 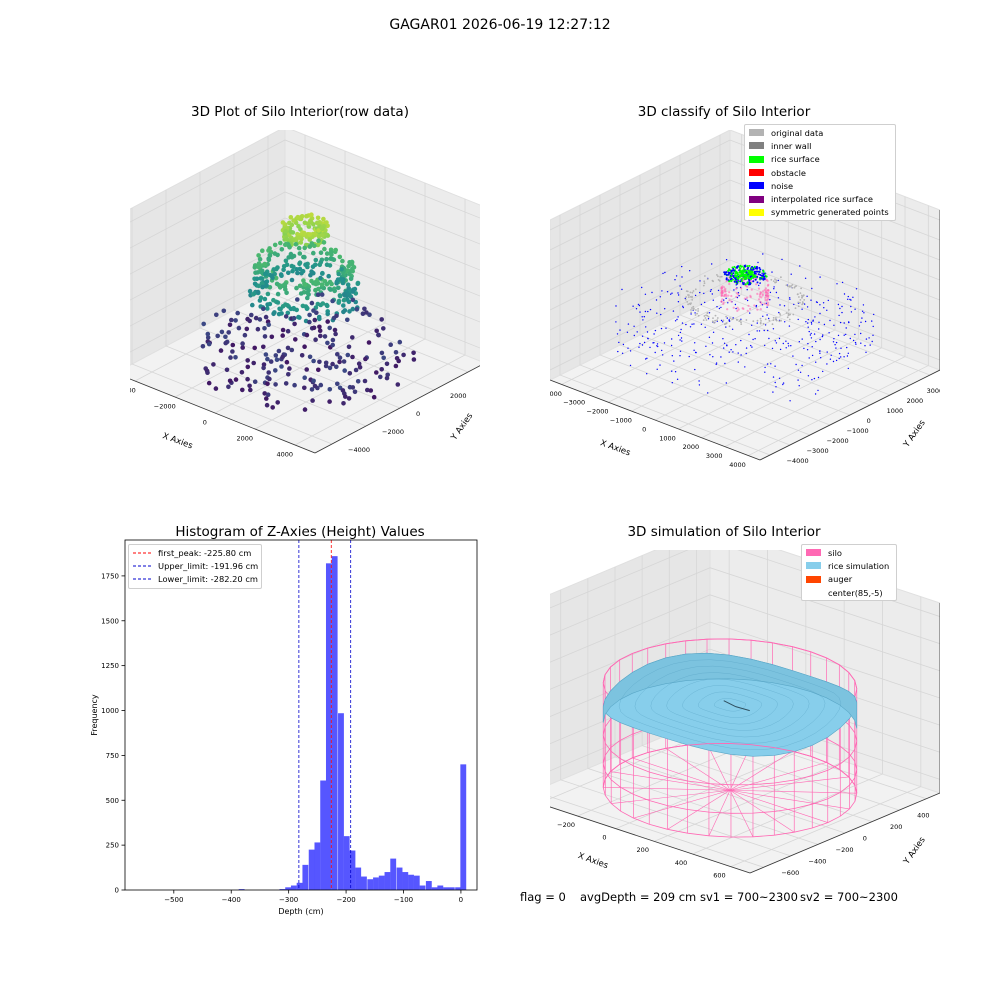 What do you see at coordinates (730, 704) in the screenshot?
I see `rice-mesh-line` at bounding box center [730, 704].